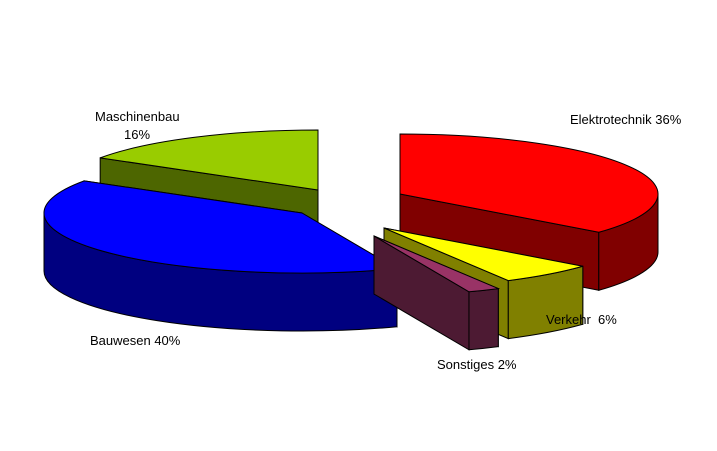 Image resolution: width=717 pixels, height=451 pixels. I want to click on slice-sonstiges, so click(437, 293).